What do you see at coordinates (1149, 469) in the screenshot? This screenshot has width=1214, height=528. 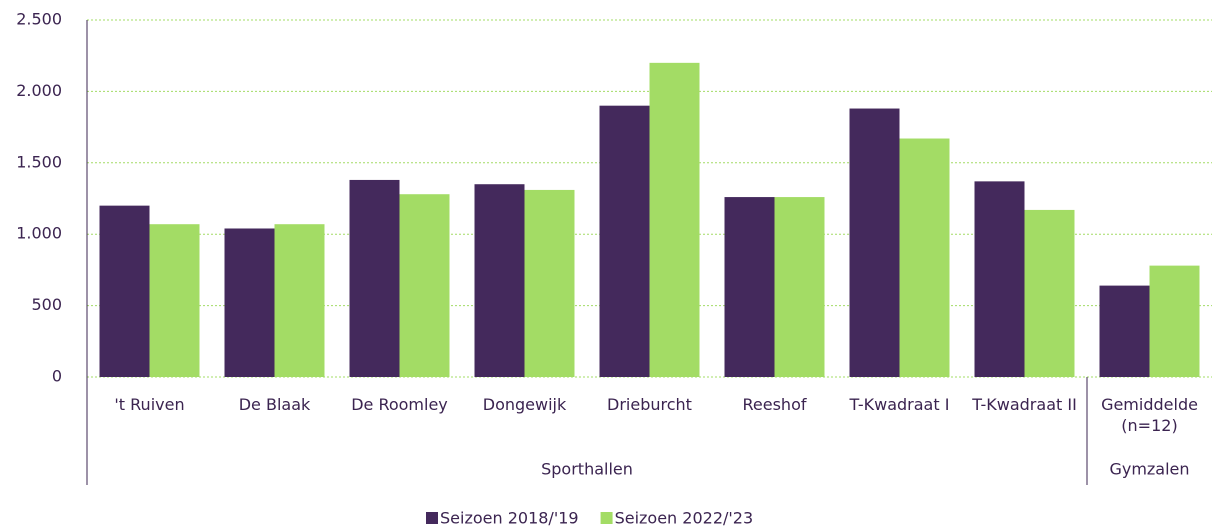 I see `group-label: Gymzalen` at bounding box center [1149, 469].